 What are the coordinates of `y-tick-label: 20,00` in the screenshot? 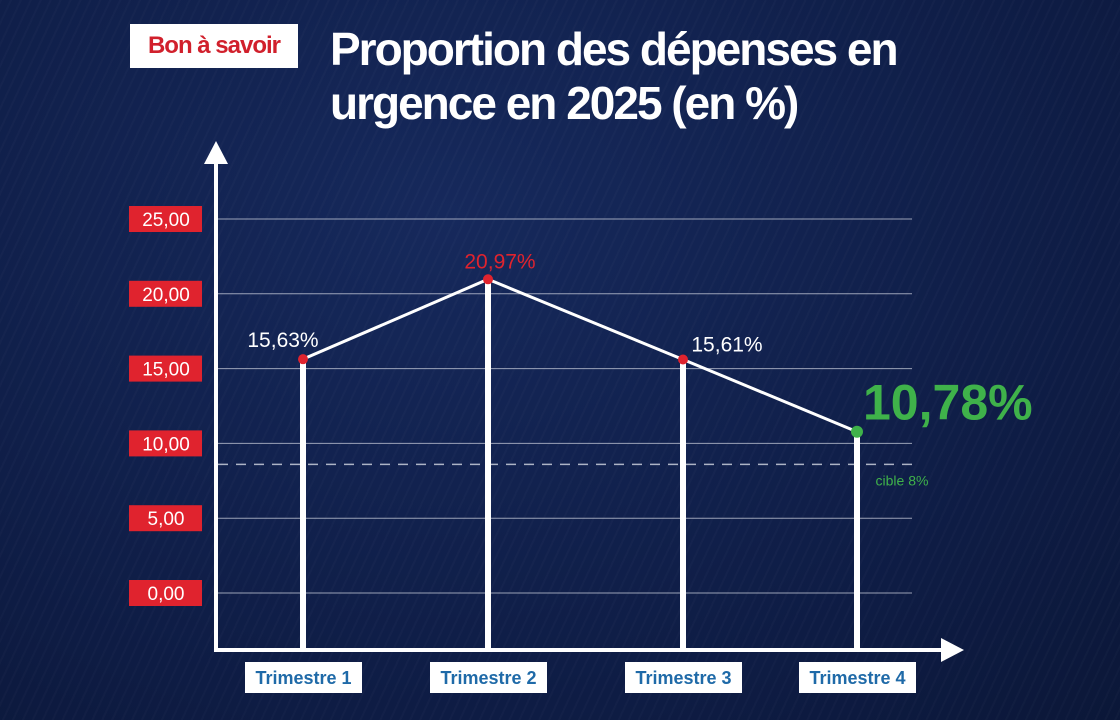 It's located at (166, 295).